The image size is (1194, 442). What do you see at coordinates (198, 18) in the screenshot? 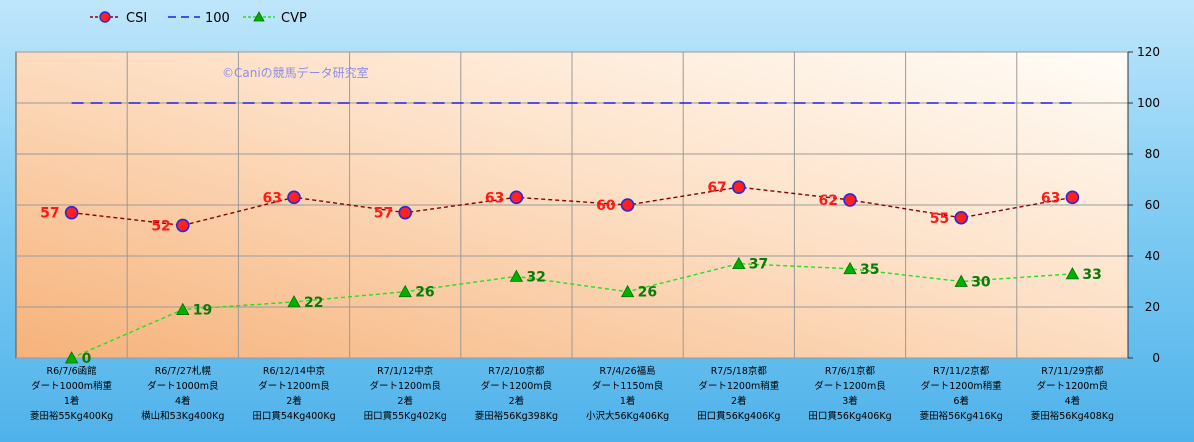
I see `legend: CSI 100 CVP` at bounding box center [198, 18].